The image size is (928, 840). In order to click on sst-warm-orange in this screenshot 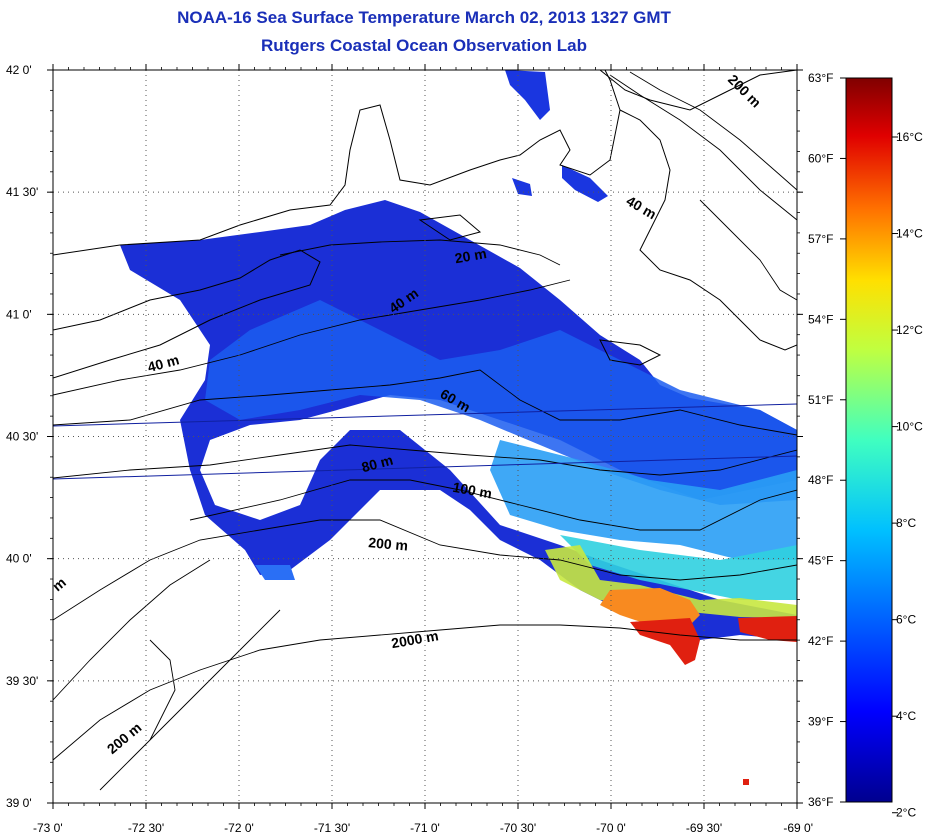, I will do `click(650, 606)`.